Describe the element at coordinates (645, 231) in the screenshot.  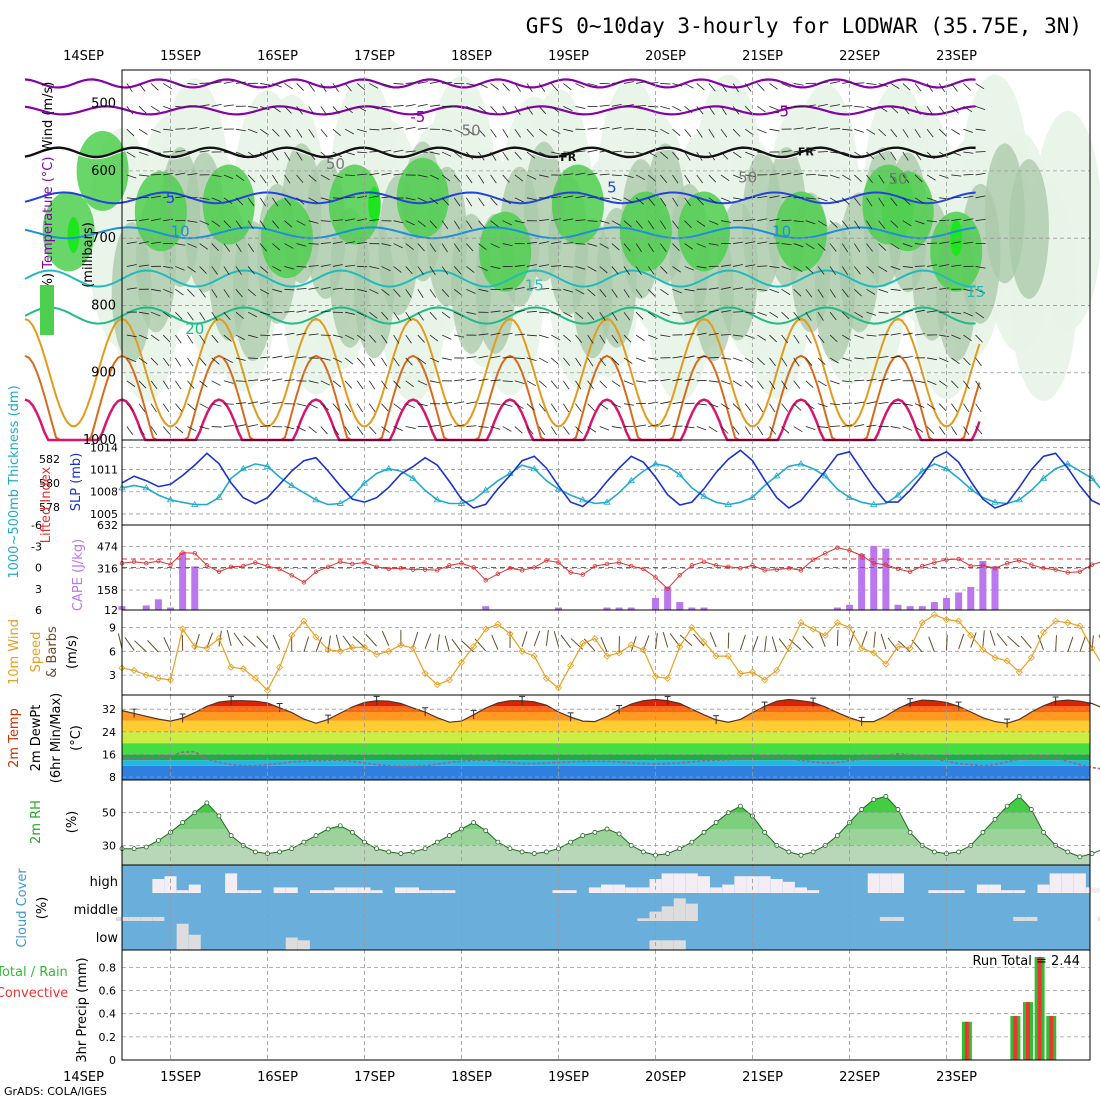
I see `rh-shade-green` at that location.